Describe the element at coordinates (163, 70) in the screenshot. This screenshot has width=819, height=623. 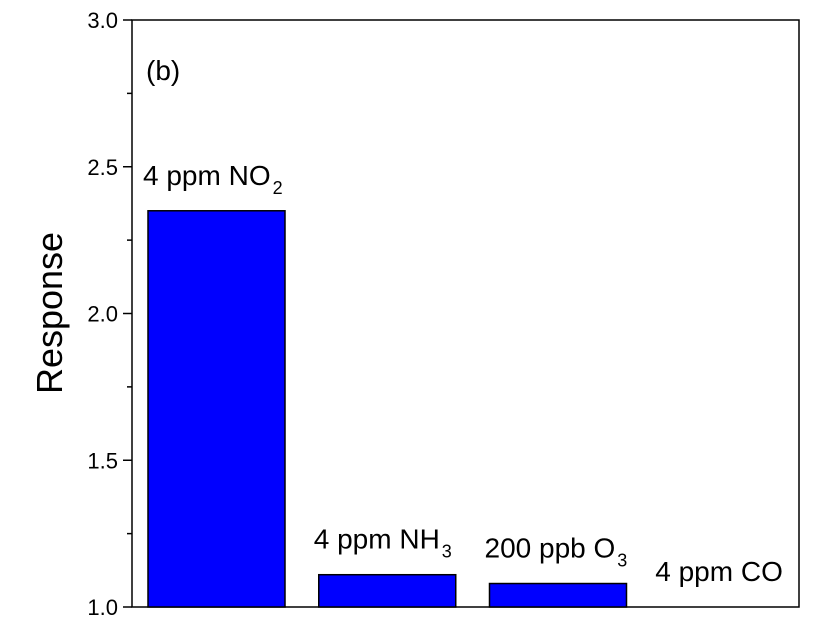
I see `panel-label: (b)` at that location.